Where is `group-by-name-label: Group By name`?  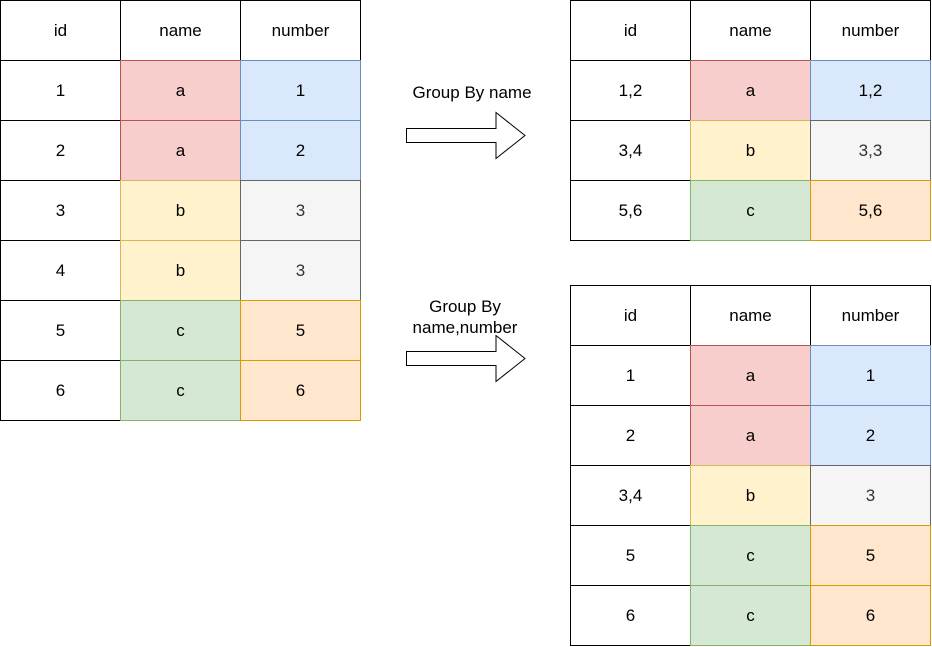
group-by-name-label: Group By name is located at coordinates (472, 92).